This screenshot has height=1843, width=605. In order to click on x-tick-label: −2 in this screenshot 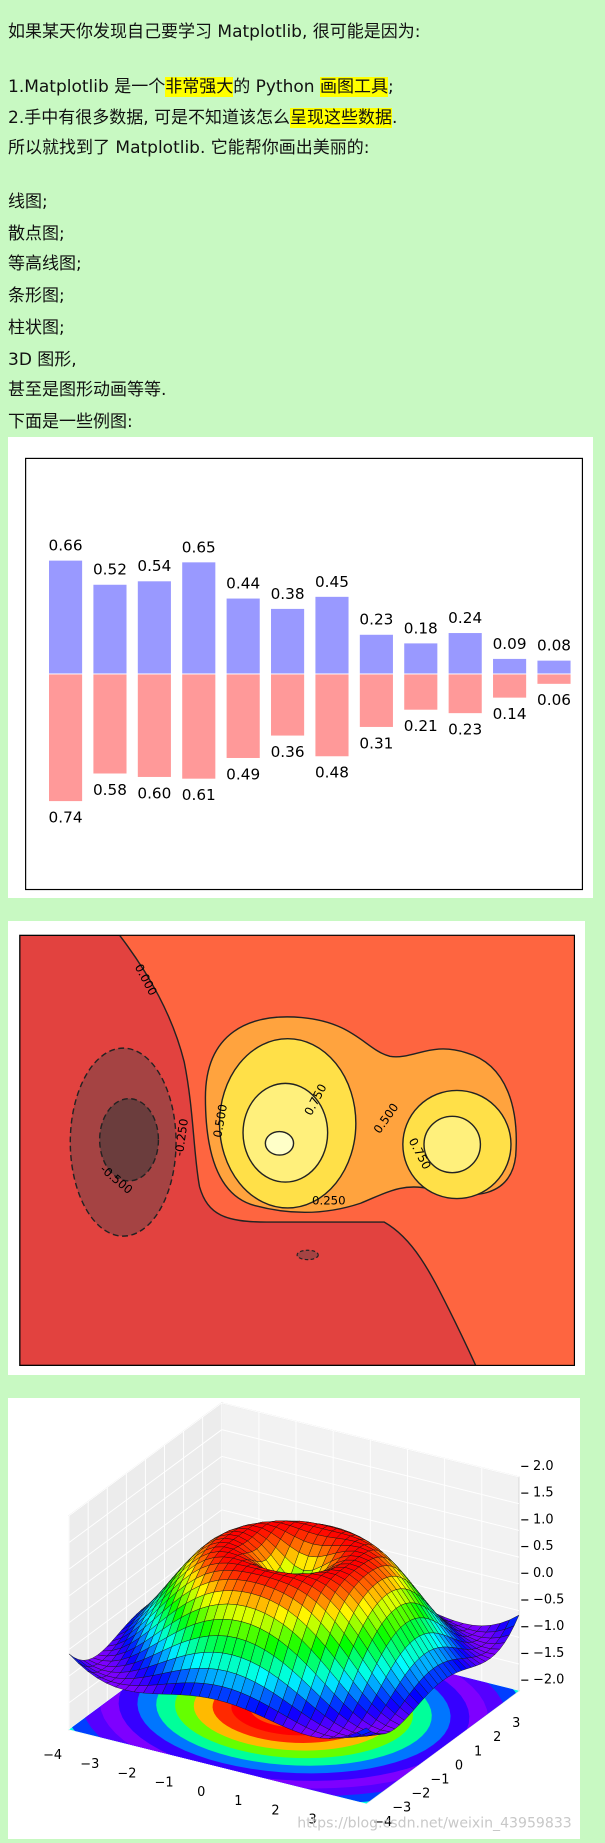, I will do `click(126, 1773)`.